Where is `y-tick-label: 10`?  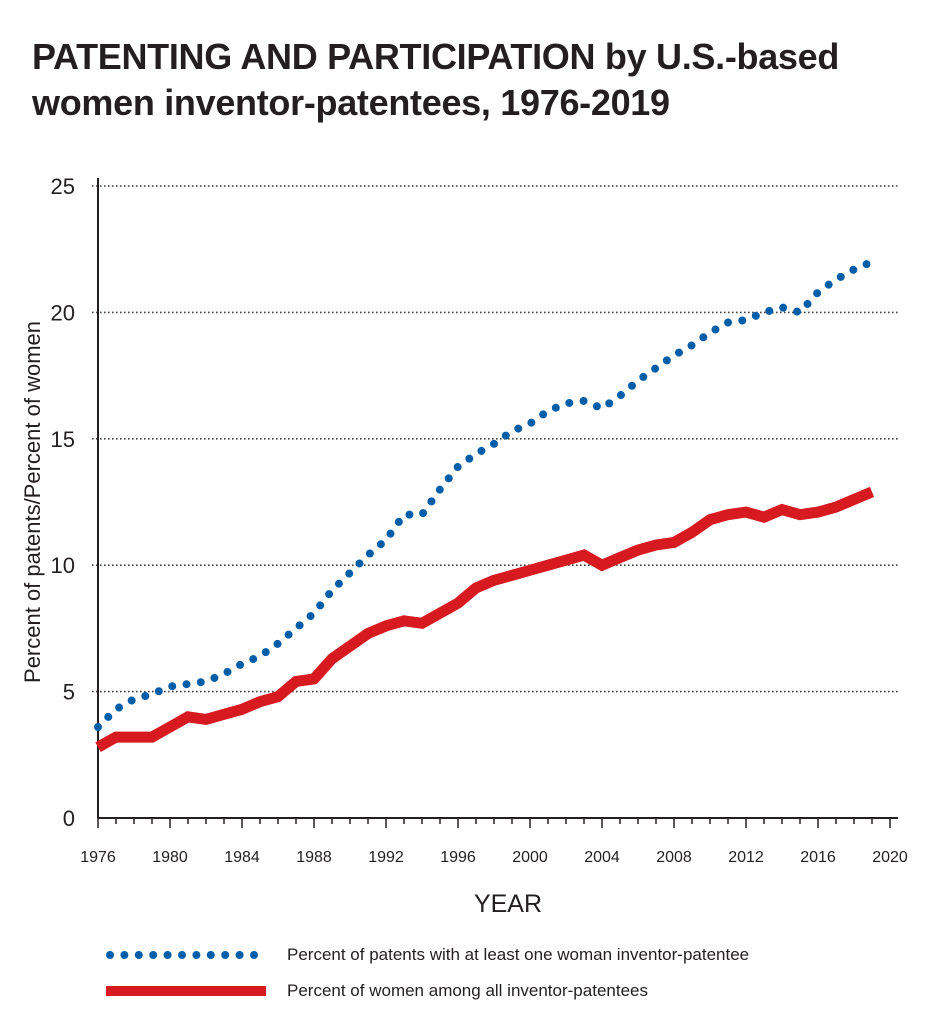
y-tick-label: 10 is located at coordinates (63, 565).